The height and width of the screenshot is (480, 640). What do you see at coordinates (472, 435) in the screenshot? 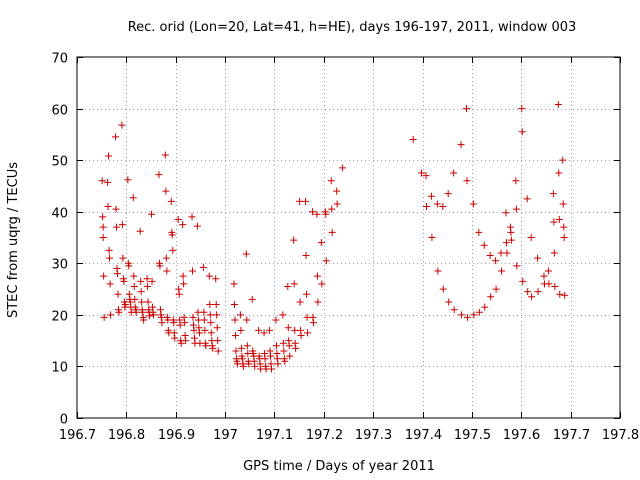
I see `x-tick-label: 197.5` at bounding box center [472, 435].